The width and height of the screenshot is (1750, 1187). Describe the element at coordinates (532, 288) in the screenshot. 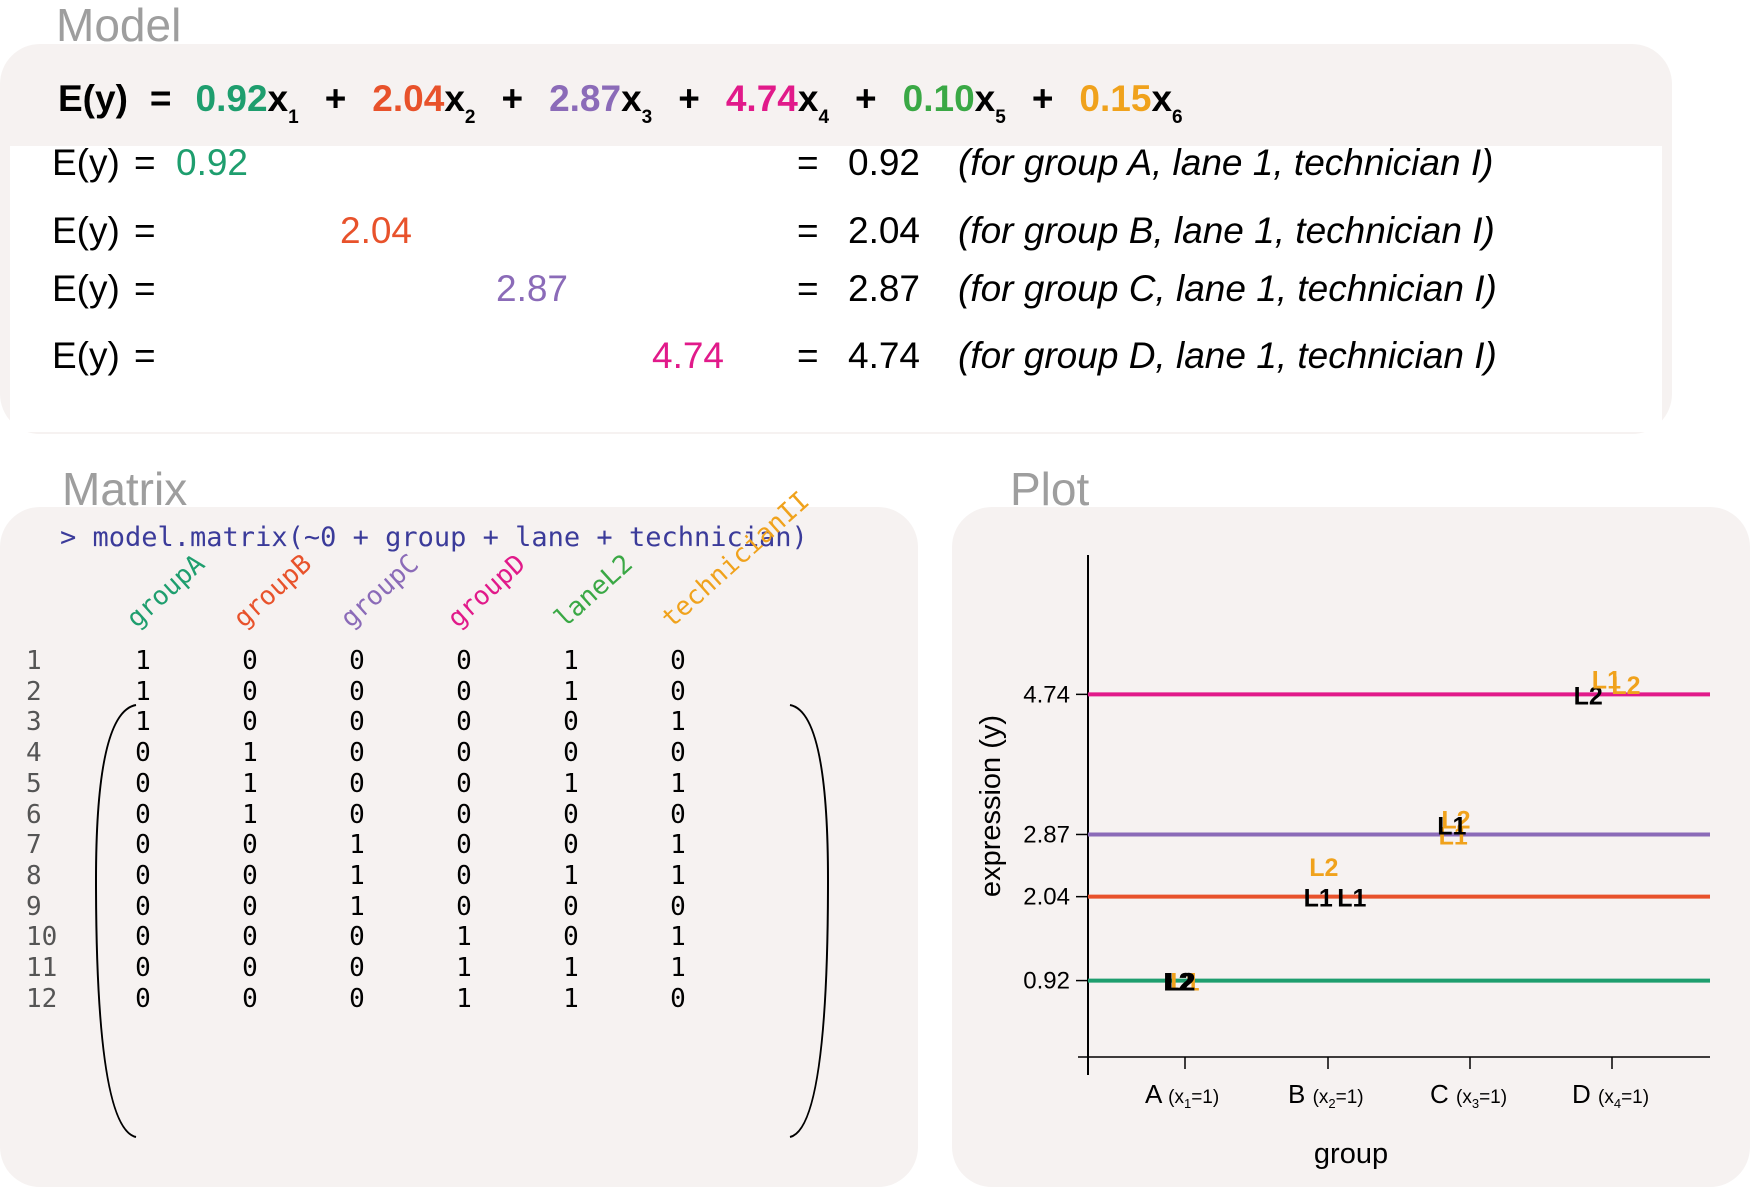

I see `row-coefficient: 2.87` at that location.